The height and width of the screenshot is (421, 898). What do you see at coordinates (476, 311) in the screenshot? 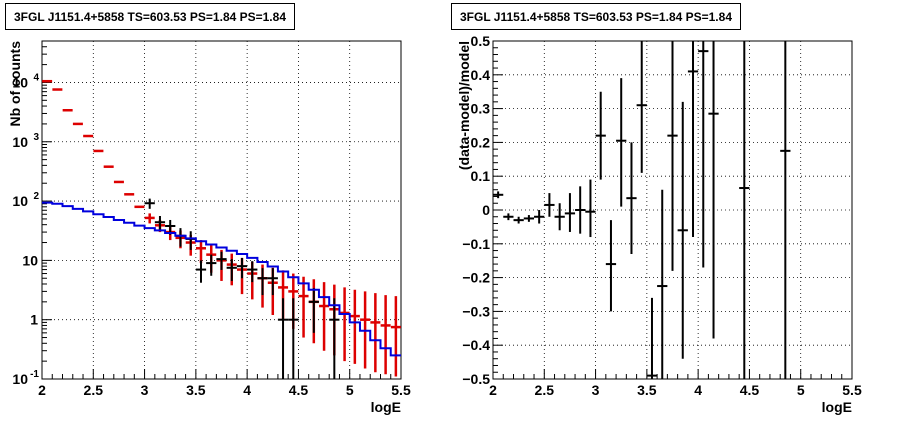
I see `y-tick-label: −0.3` at bounding box center [476, 311].